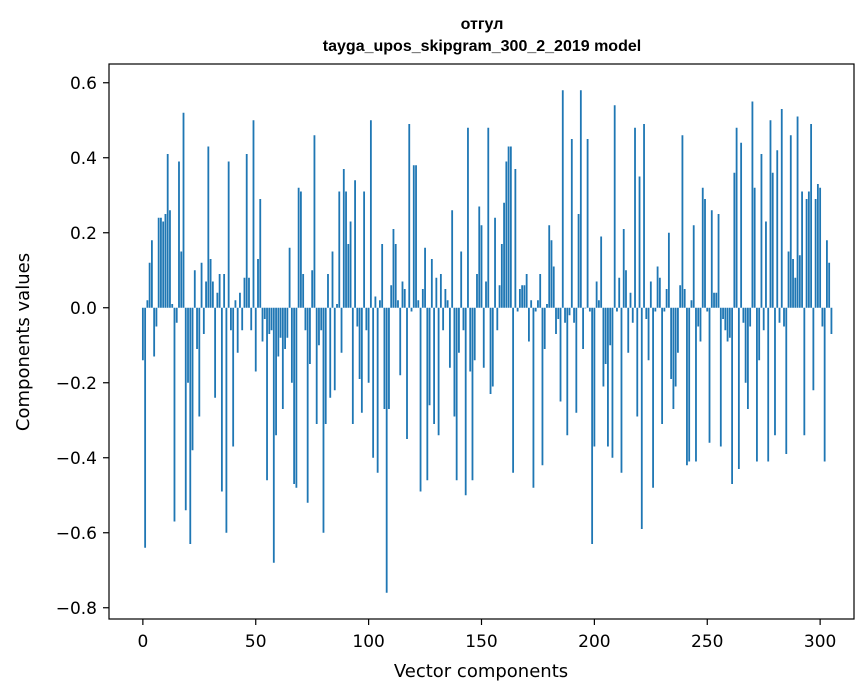  What do you see at coordinates (76, 534) in the screenshot?
I see `y-tick-label: −0.6` at bounding box center [76, 534].